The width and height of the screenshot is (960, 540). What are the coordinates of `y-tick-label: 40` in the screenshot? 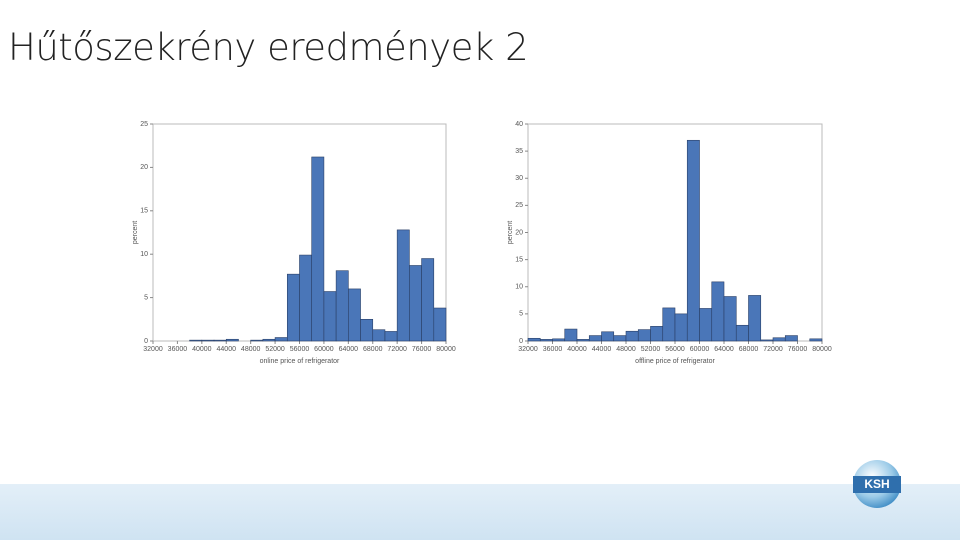 It's located at (519, 124).